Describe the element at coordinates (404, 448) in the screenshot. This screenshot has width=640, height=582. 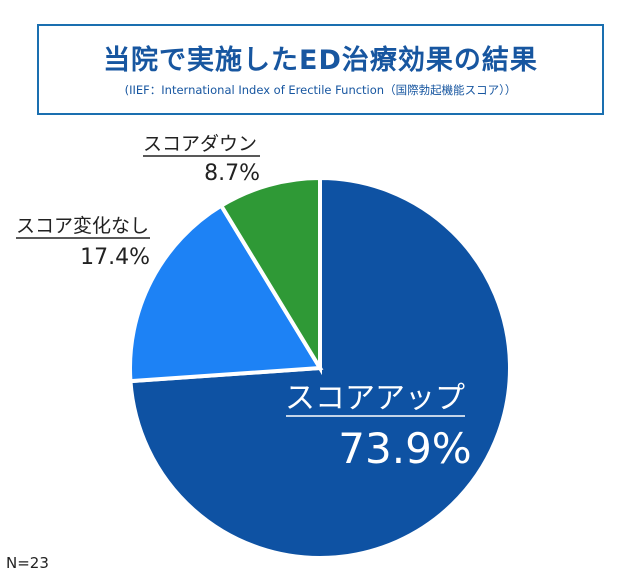
I see `value-score-up: 73.9%` at that location.